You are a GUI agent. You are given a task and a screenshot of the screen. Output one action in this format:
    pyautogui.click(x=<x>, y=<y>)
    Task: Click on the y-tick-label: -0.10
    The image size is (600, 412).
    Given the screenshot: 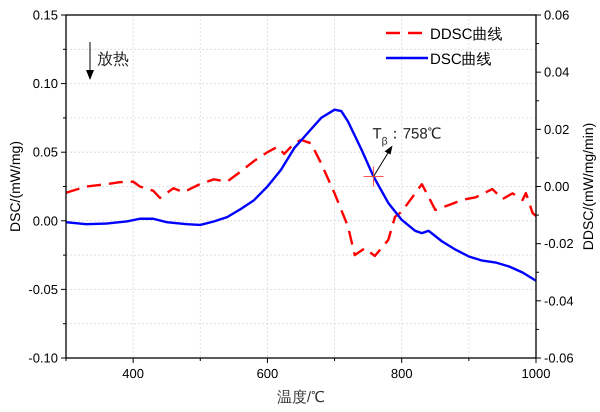 What is the action you would take?
    pyautogui.click(x=43, y=358)
    